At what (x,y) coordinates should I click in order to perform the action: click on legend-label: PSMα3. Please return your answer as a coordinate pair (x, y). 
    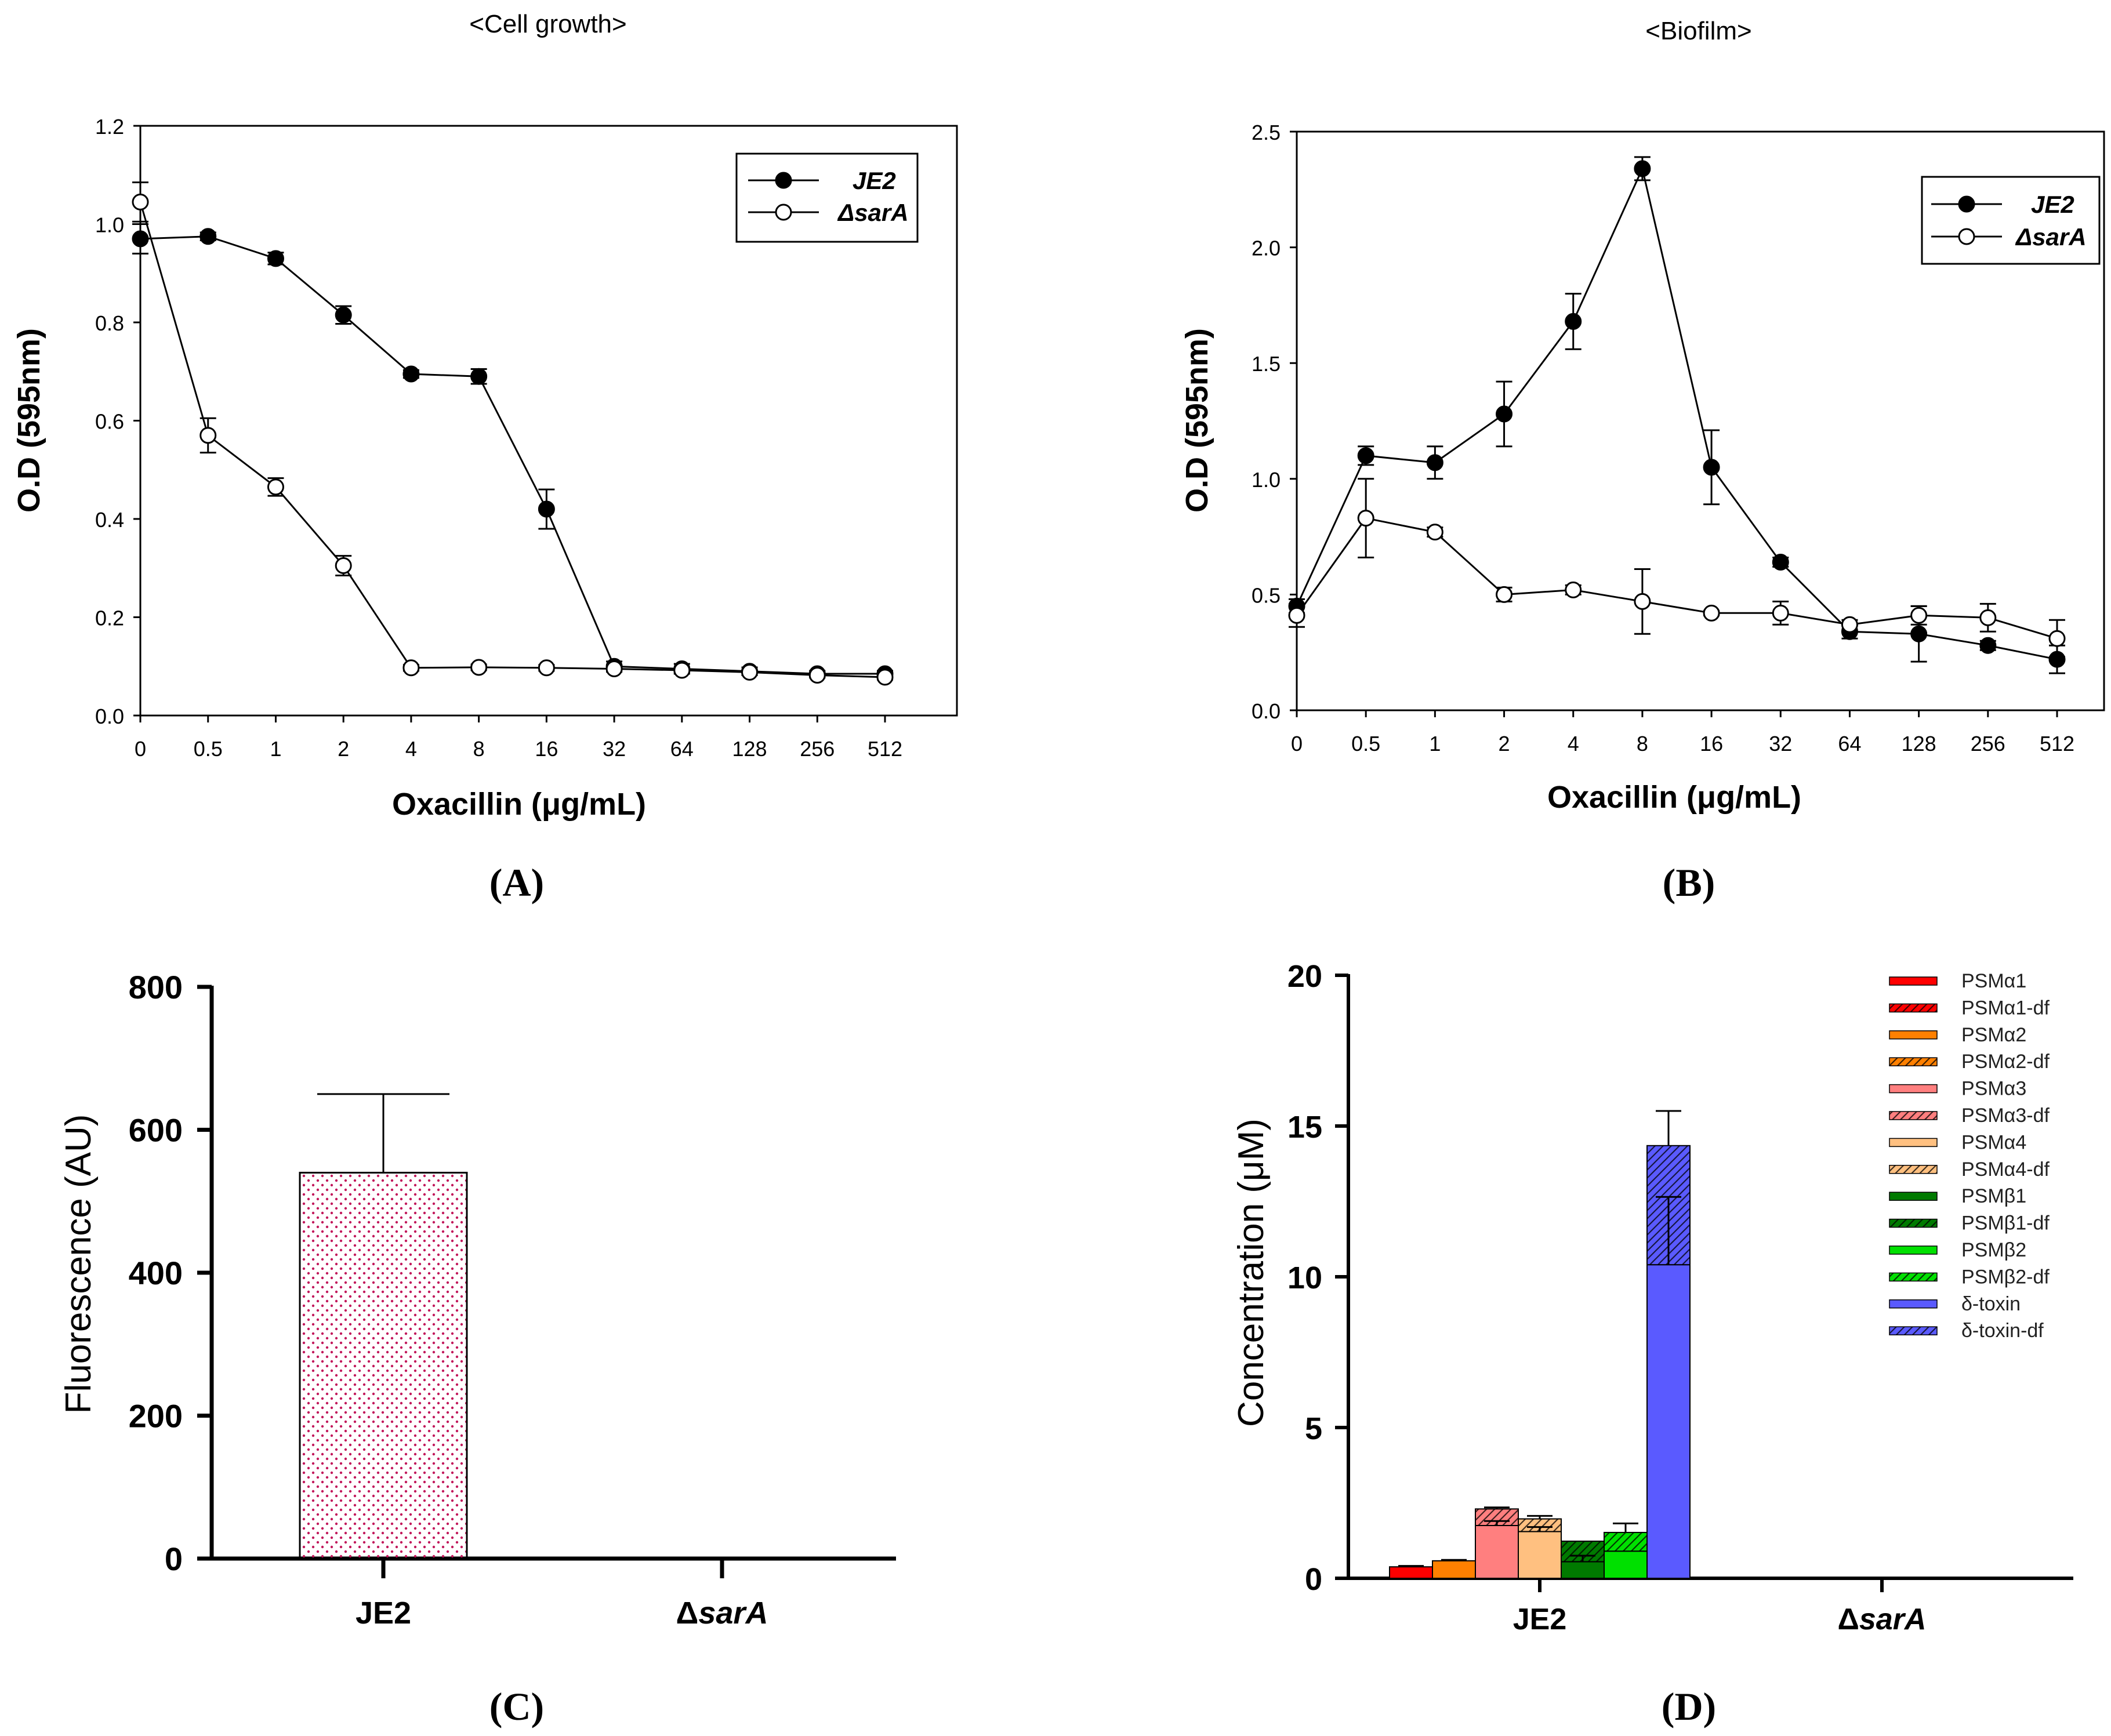
    Looking at the image, I should click on (1993, 1089).